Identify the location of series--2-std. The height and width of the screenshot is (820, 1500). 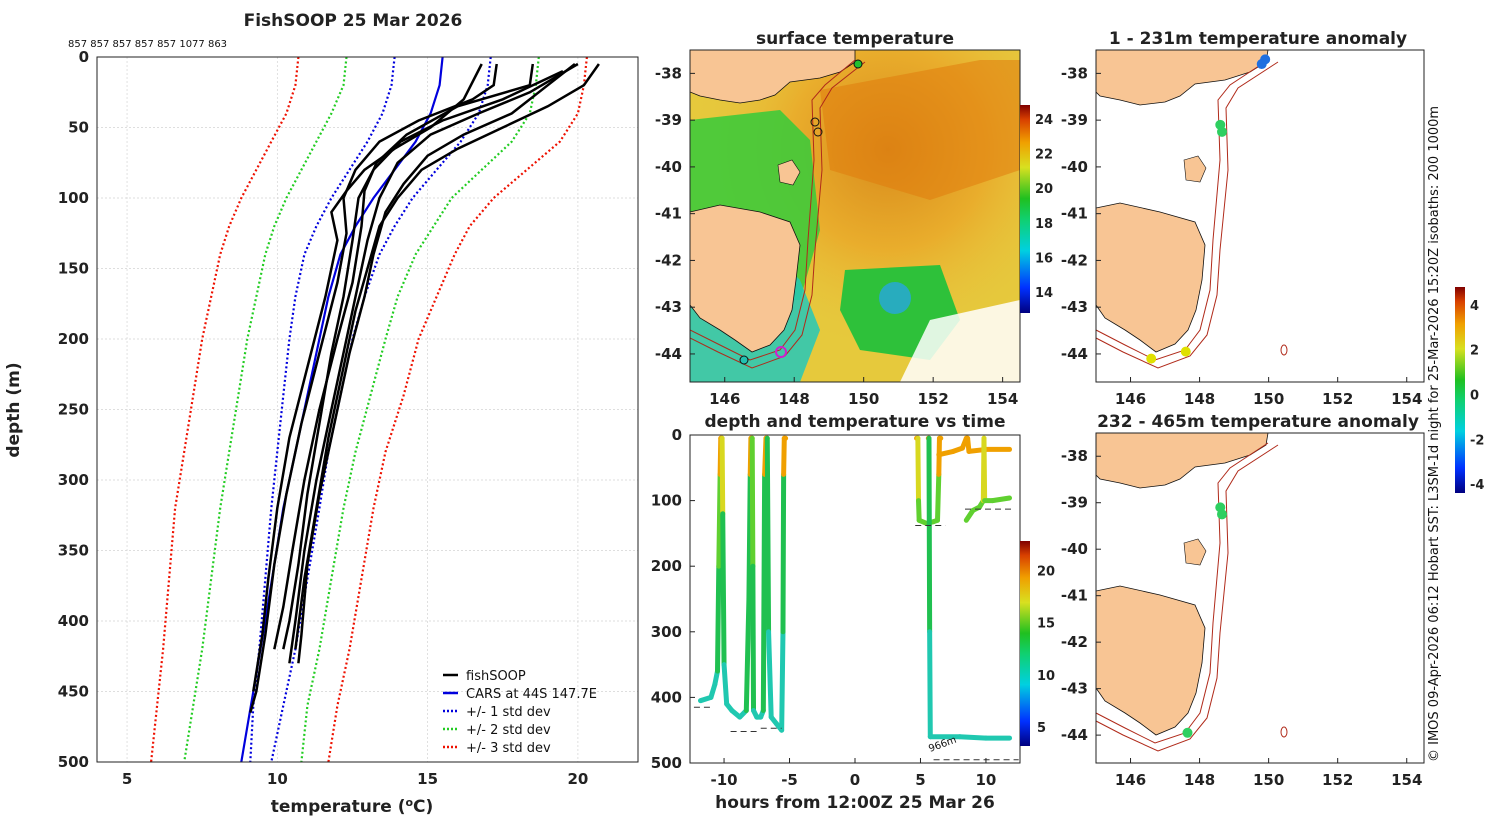
(420, 409).